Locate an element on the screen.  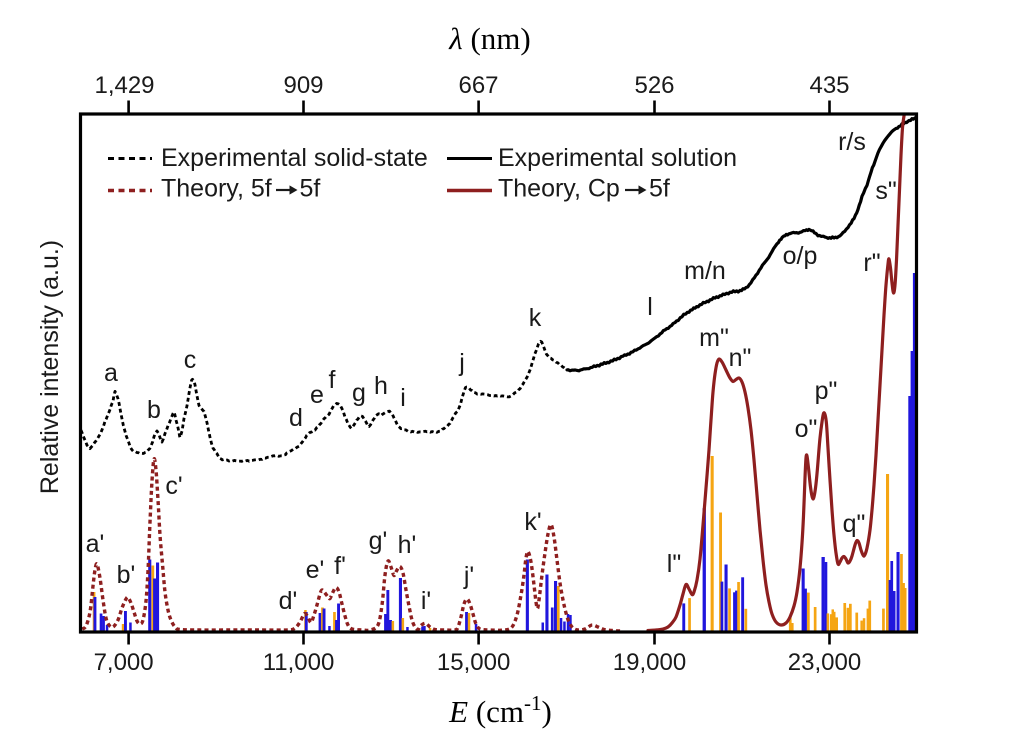
svg-text: r" is located at coordinates (871, 263).